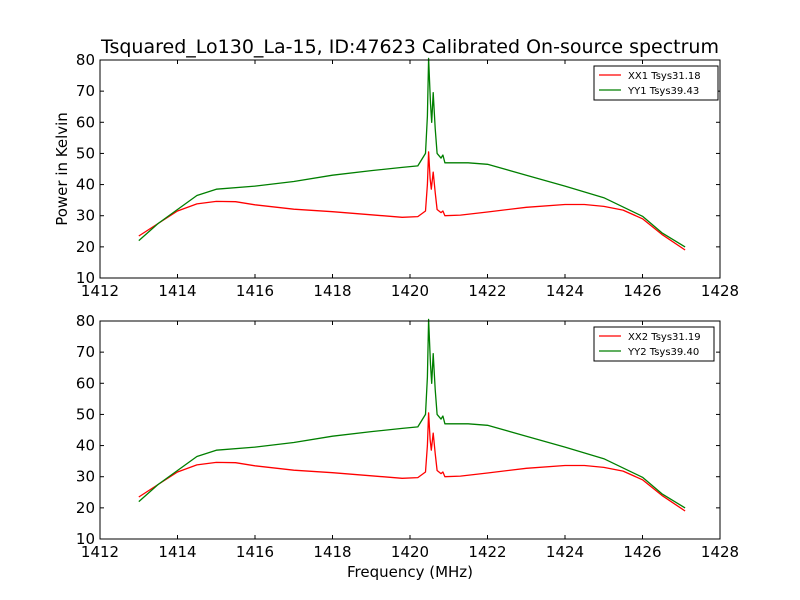 This screenshot has height=600, width=800. What do you see at coordinates (62, 169) in the screenshot?
I see `y-axis-label: Power in Kelvin` at bounding box center [62, 169].